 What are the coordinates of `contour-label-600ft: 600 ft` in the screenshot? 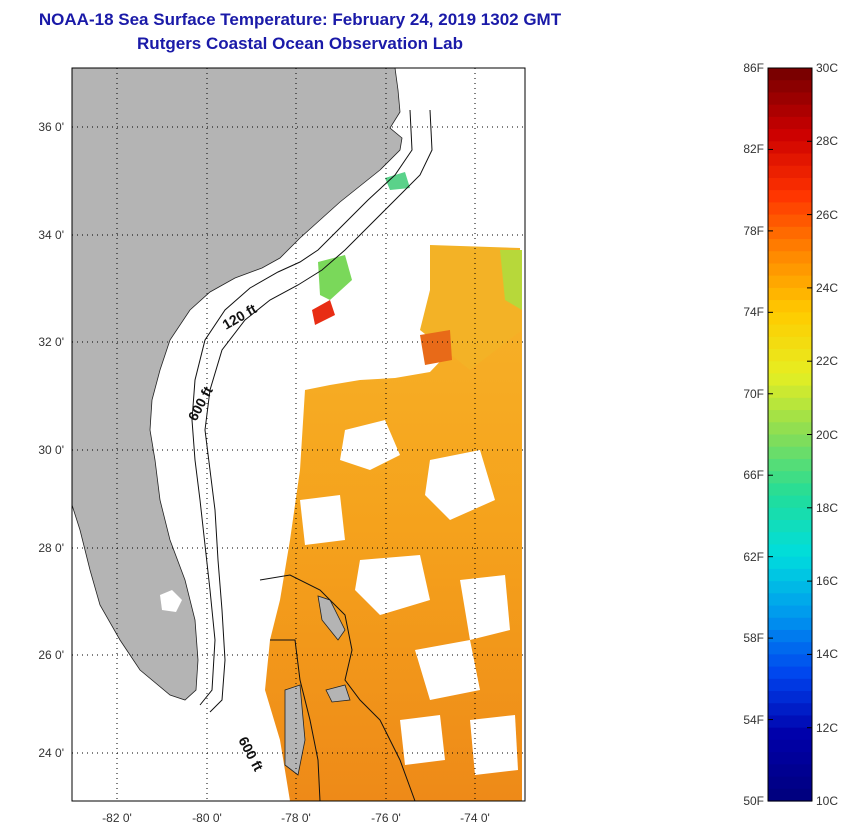 It's located at (200, 403).